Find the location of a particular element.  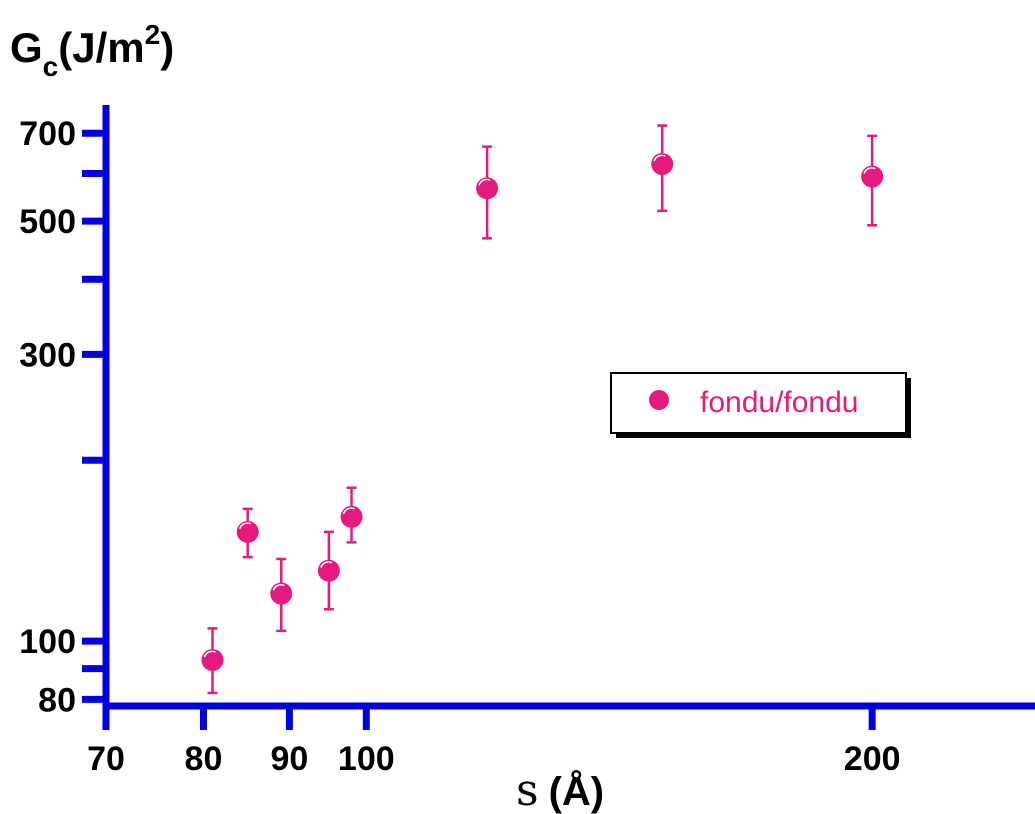

x-axis-label-unit: (Å) is located at coordinates (577, 791).